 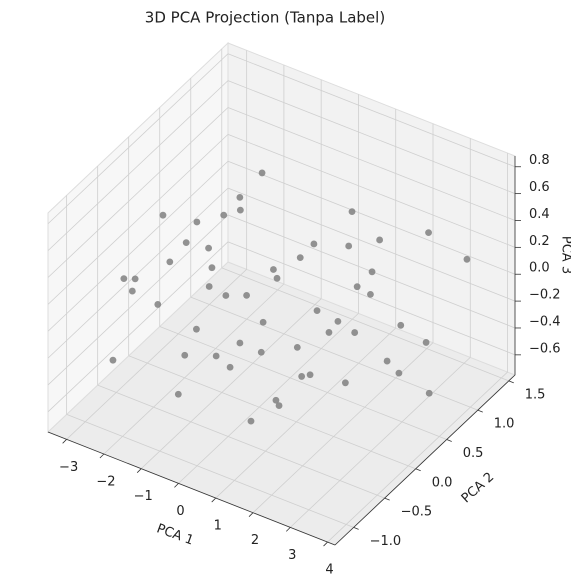 What do you see at coordinates (473, 453) in the screenshot?
I see `y-tick-label: 0.5` at bounding box center [473, 453].